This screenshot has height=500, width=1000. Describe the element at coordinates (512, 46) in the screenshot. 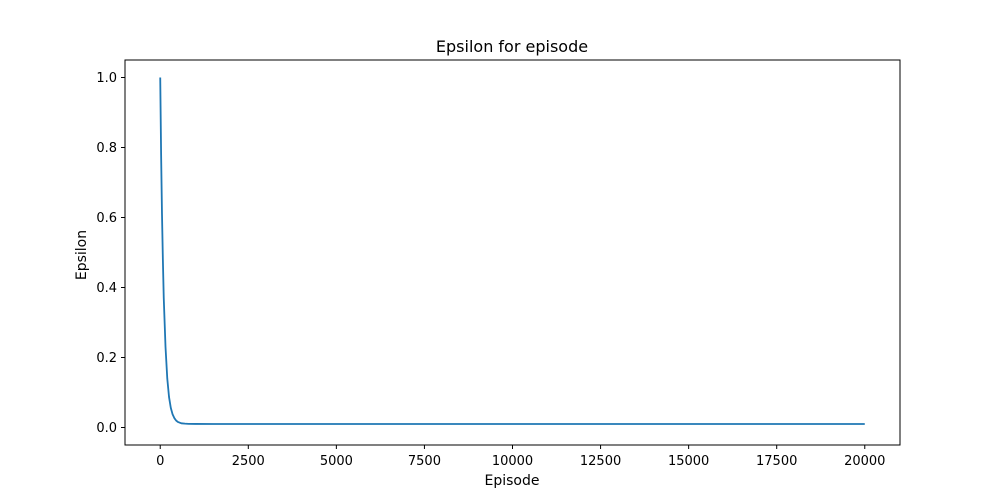

I see `chart-title: Epsilon for episode` at that location.